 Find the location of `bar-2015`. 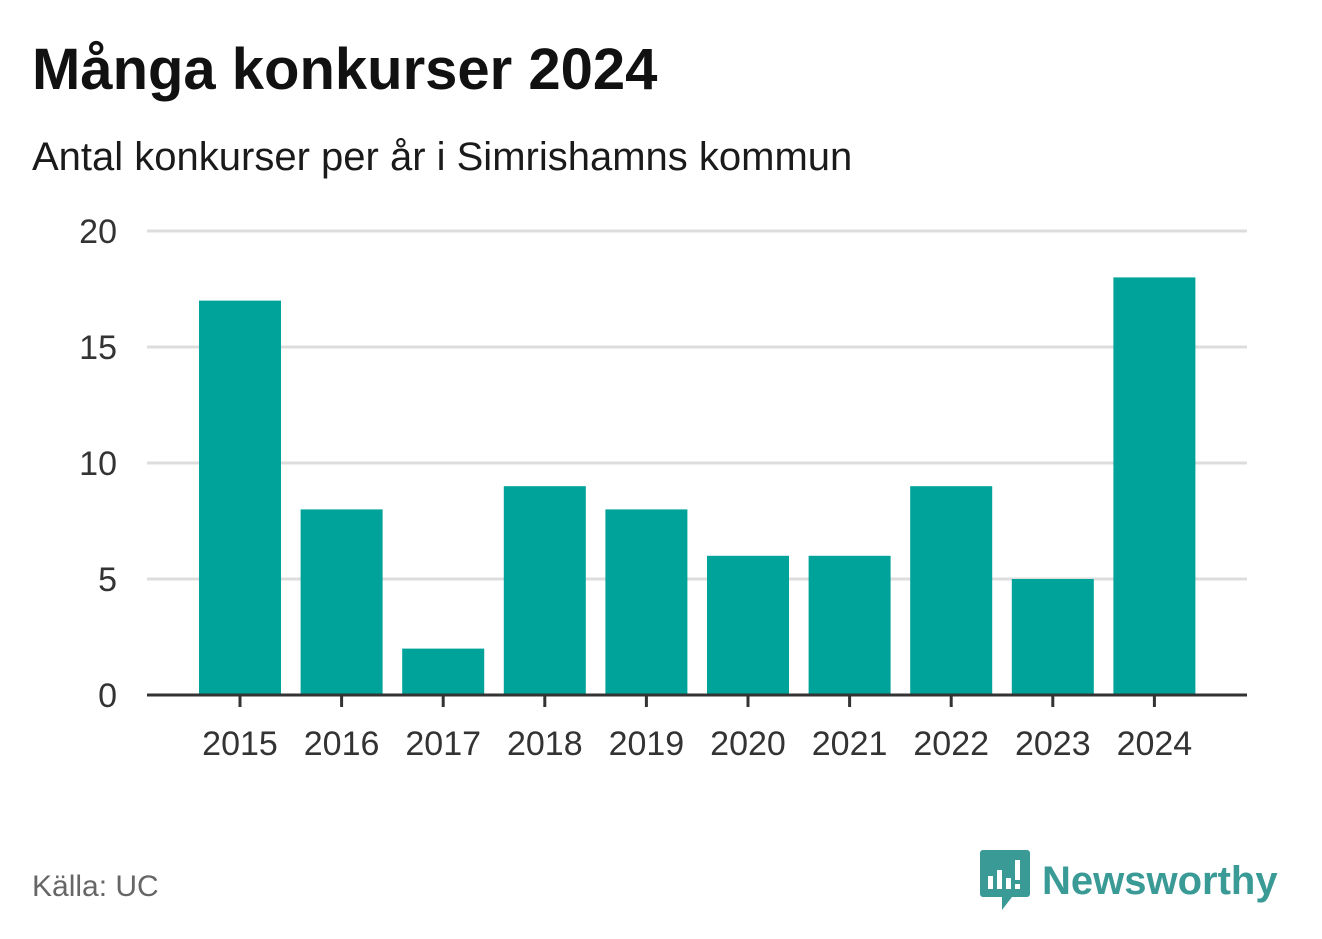

bar-2015 is located at coordinates (240, 497).